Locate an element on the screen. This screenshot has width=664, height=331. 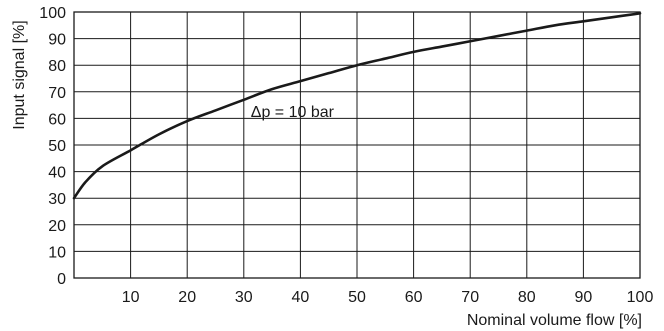
y-tick-label: 10 is located at coordinates (57, 252).